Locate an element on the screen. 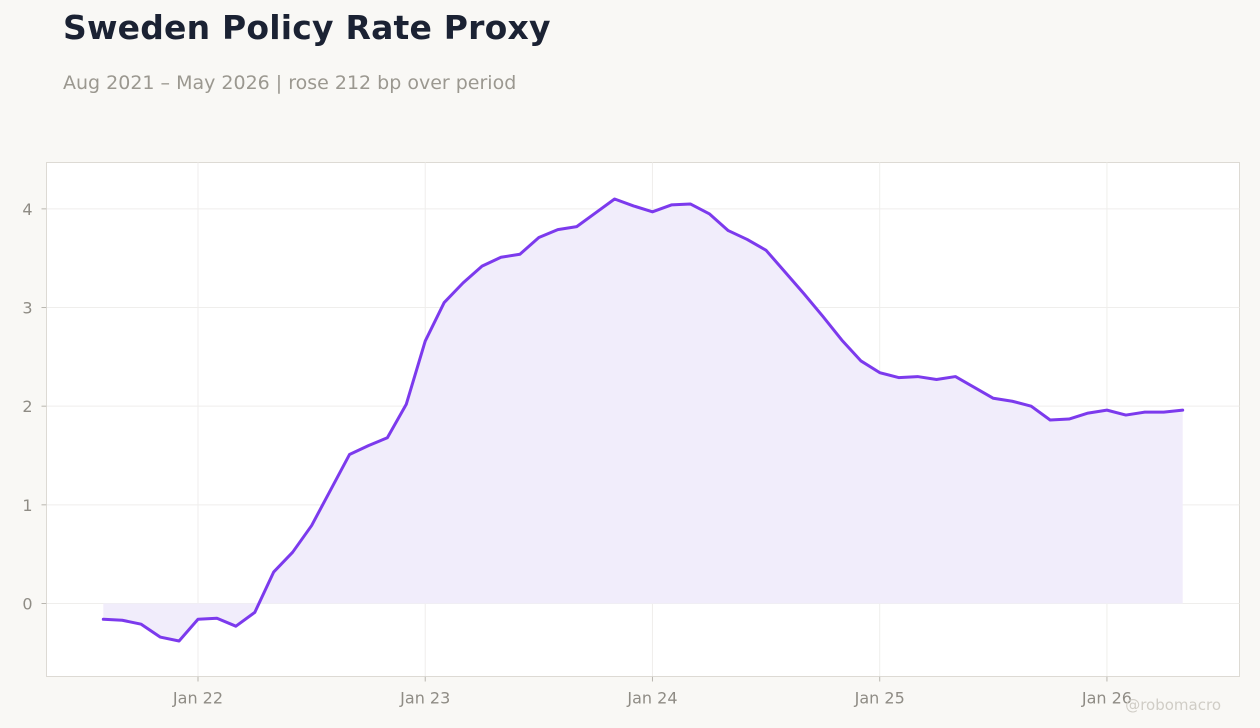 Image resolution: width=1260 pixels, height=728 pixels. x-tick-label: Jan 25 is located at coordinates (879, 698).